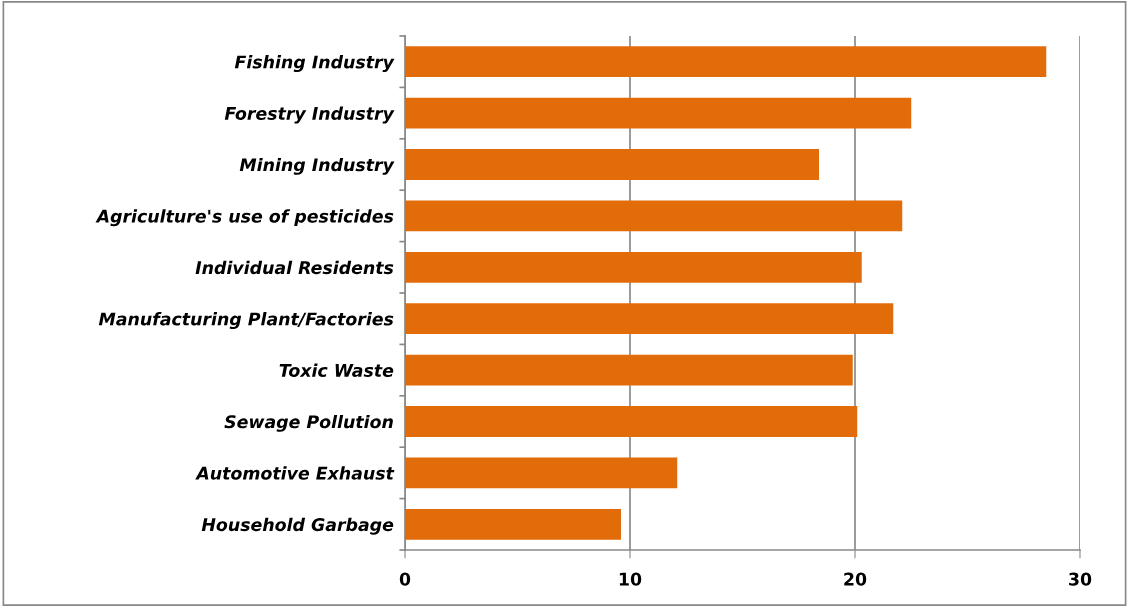 The image size is (1129, 607). Describe the element at coordinates (244, 218) in the screenshot. I see `y-tick-label: Agriculture's use of pesticides` at that location.